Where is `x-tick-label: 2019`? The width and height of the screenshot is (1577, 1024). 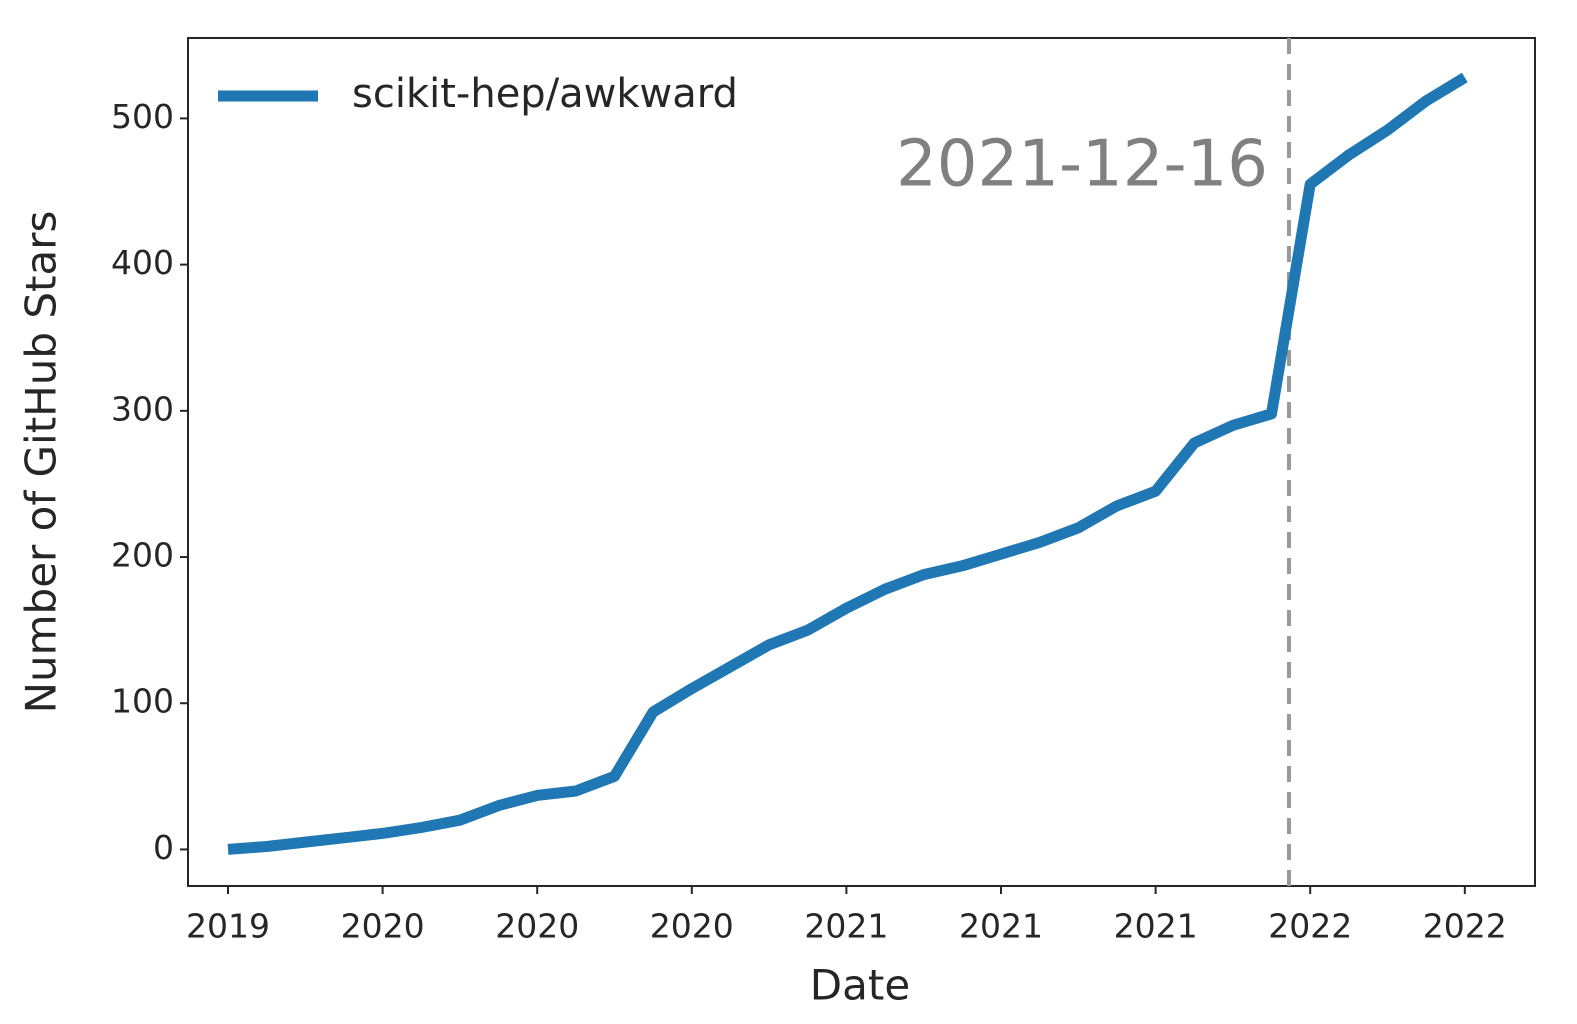
x-tick-label: 2019 is located at coordinates (228, 926).